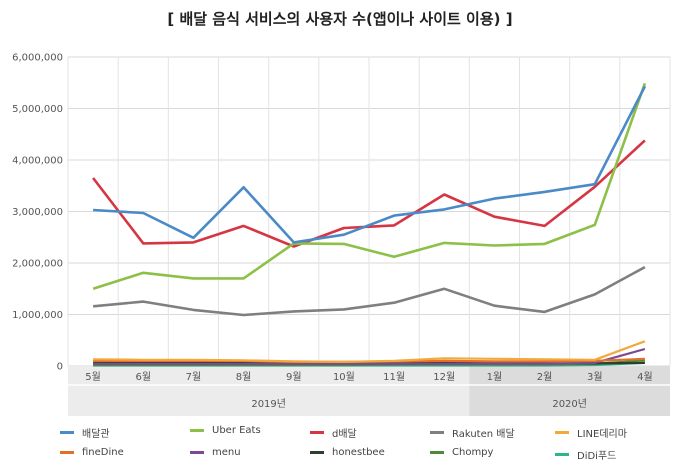 The height and width of the screenshot is (467, 680). I want to click on x-tick-label: 11월, so click(394, 377).